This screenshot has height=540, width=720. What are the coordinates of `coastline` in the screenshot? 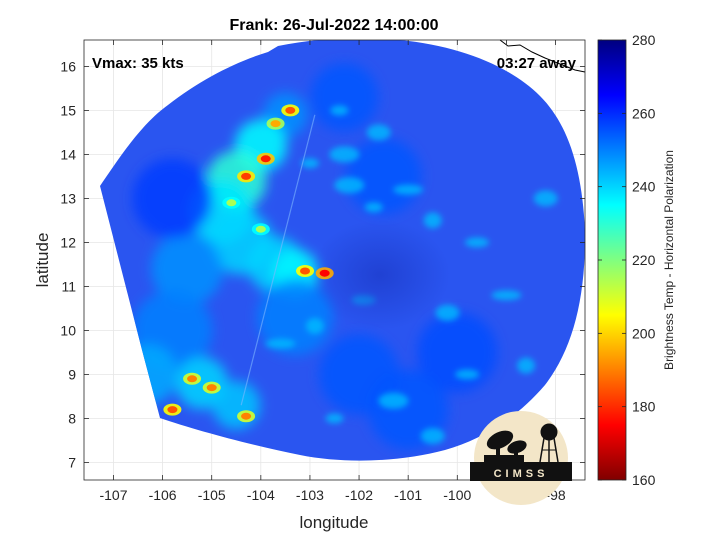 It's located at (542, 56).